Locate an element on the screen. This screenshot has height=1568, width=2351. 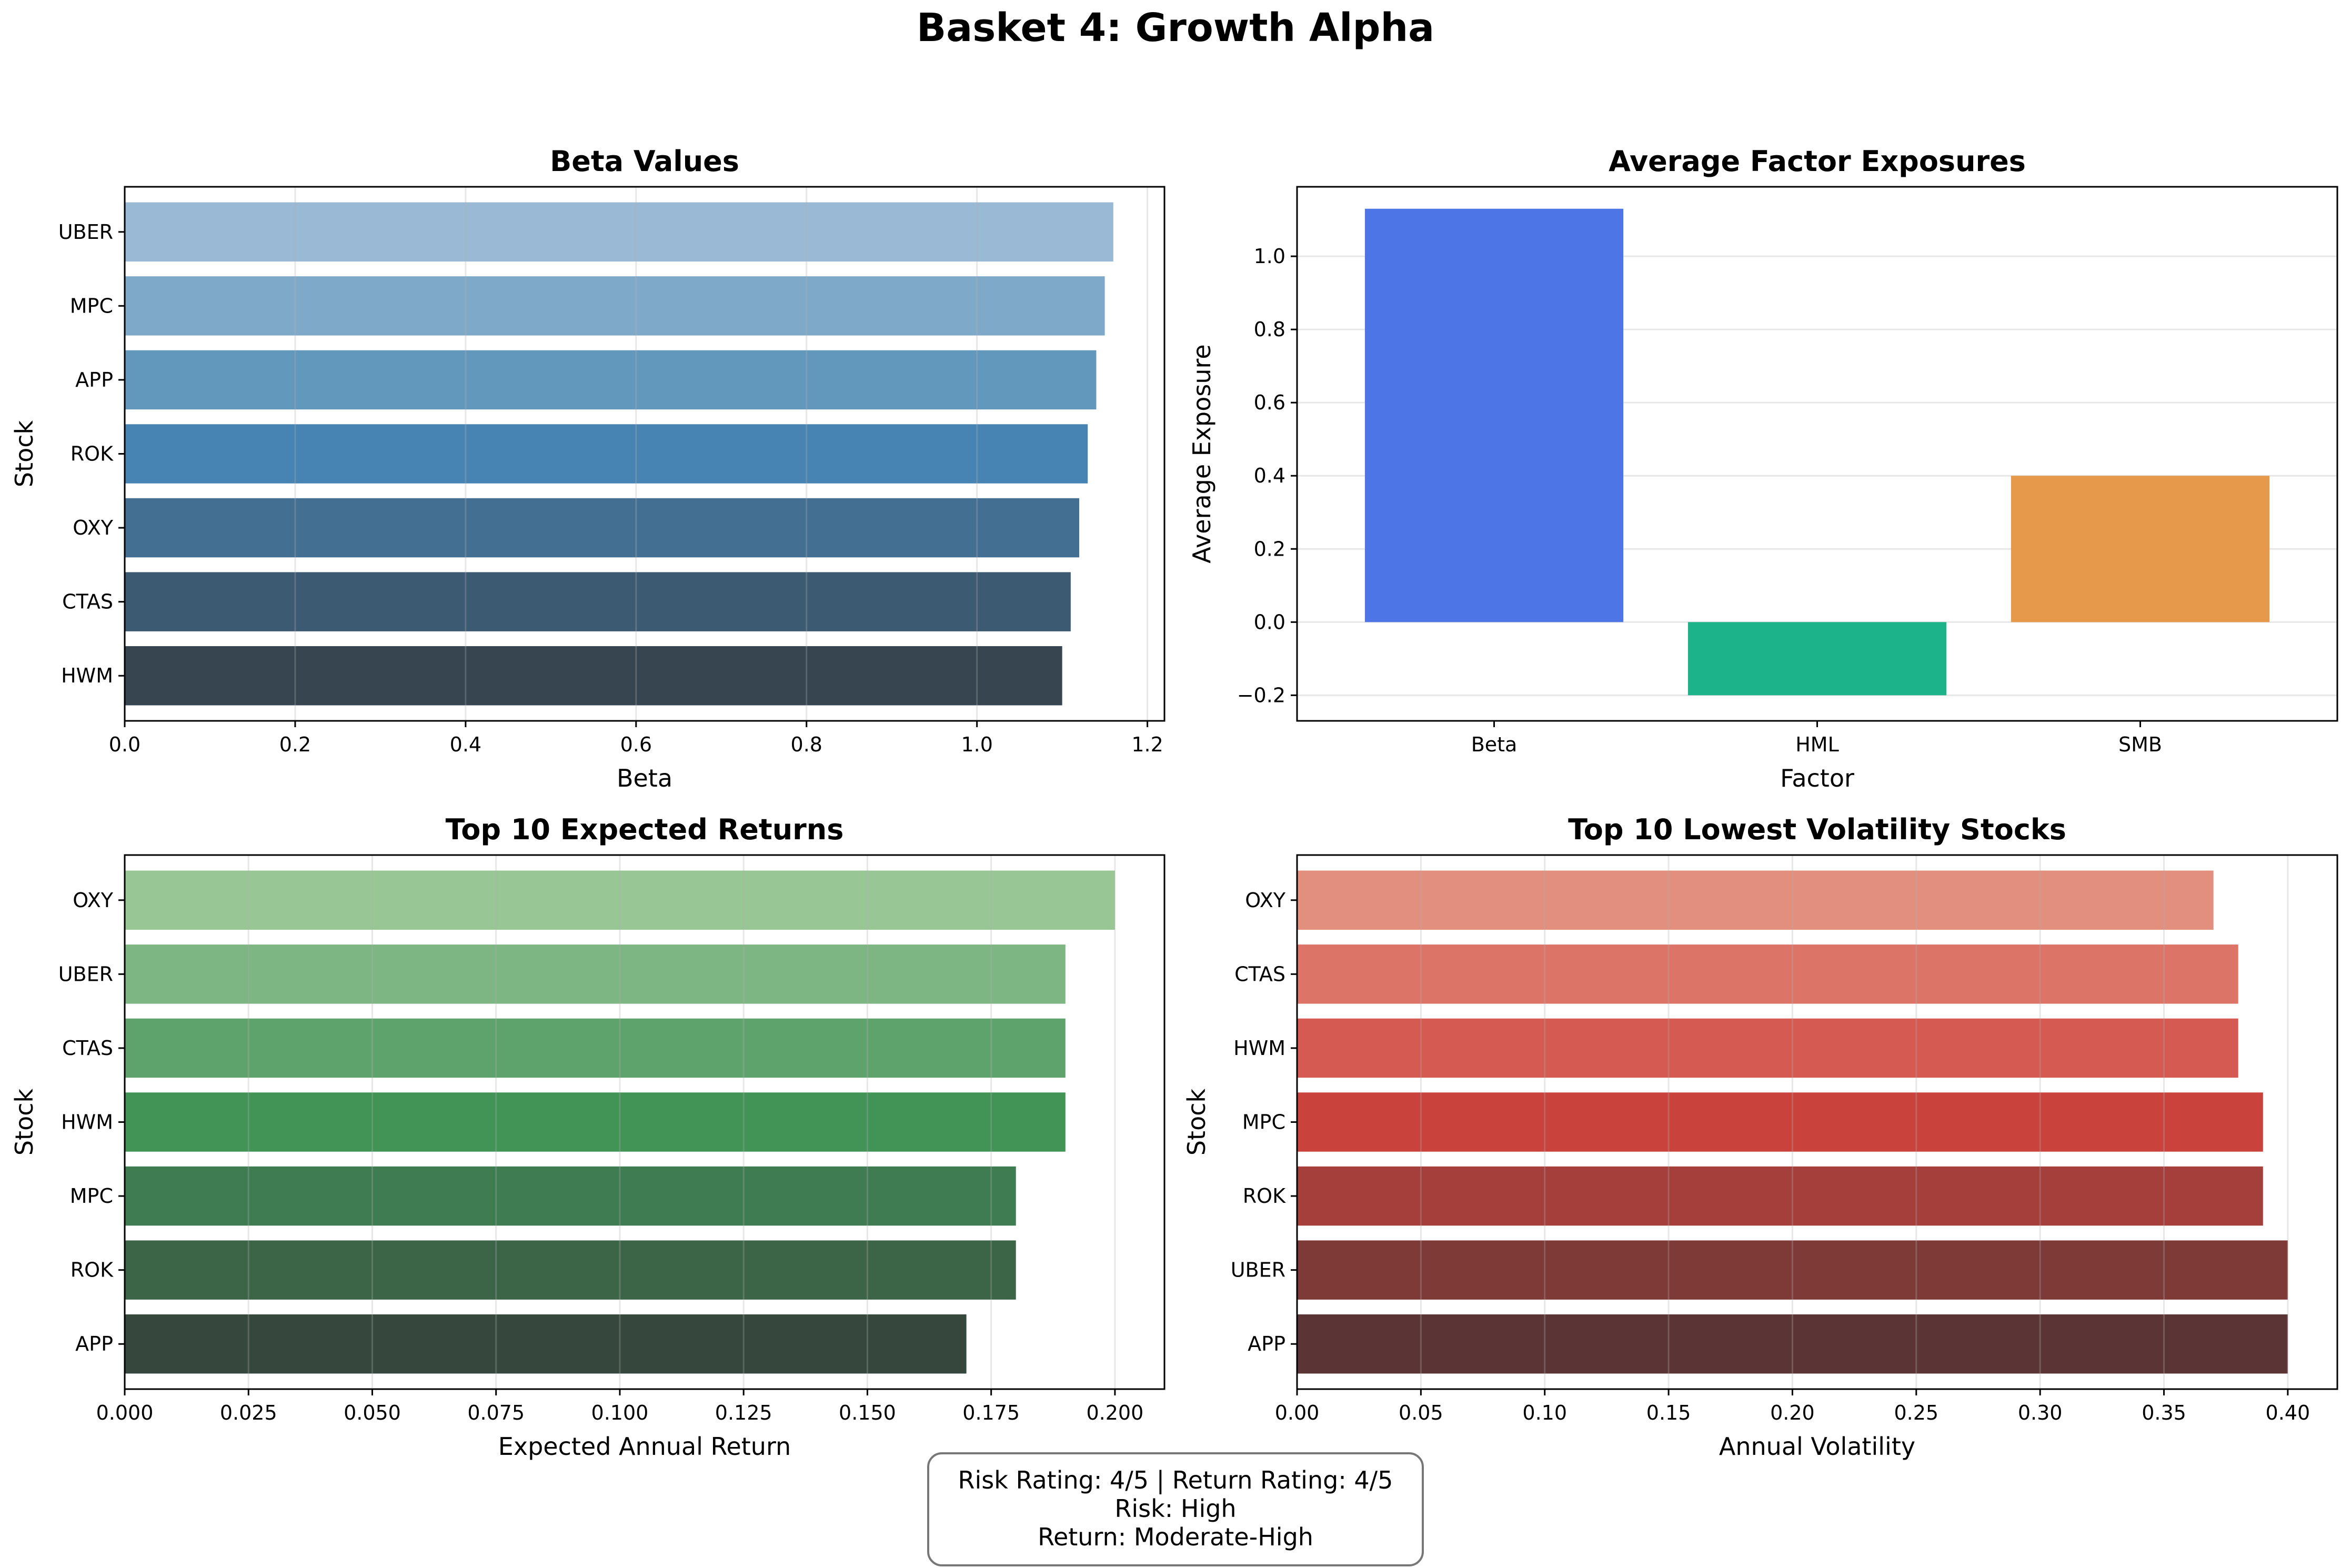
volatility-xlabel: Annual Volatility is located at coordinates (1817, 1446).